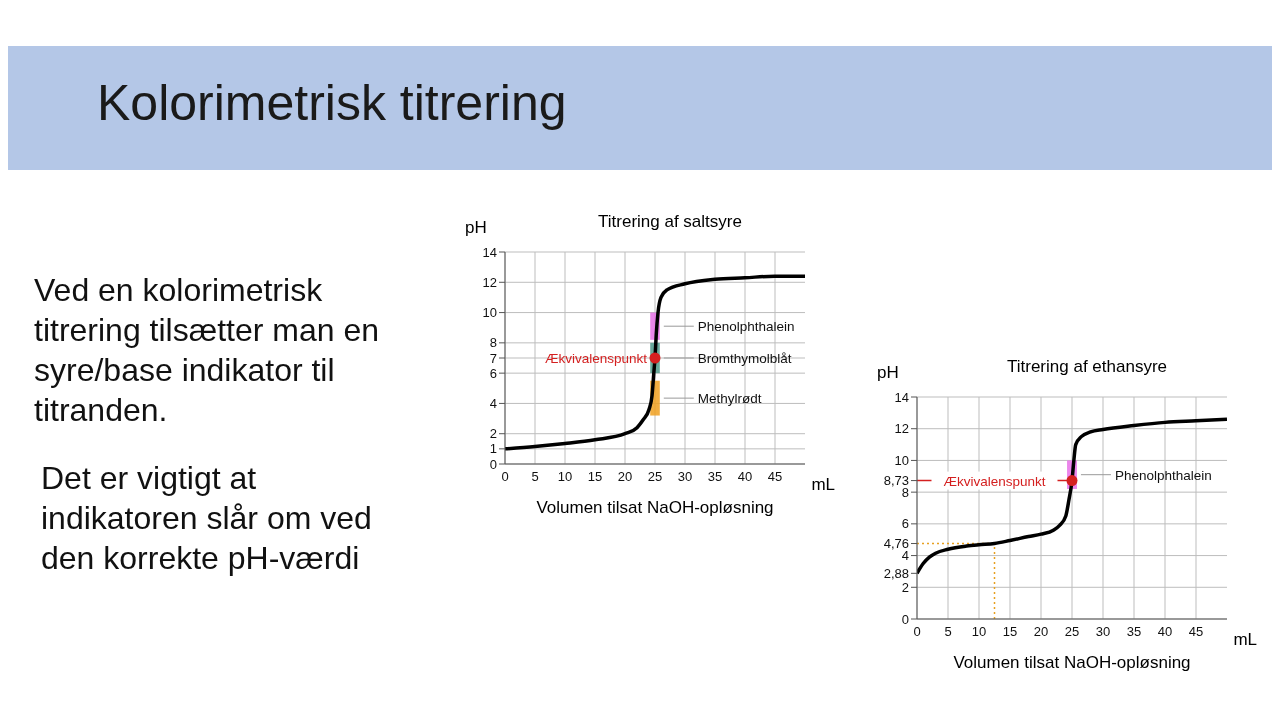 The image size is (1280, 720). I want to click on y-tick-label: 2,88, so click(896, 573).